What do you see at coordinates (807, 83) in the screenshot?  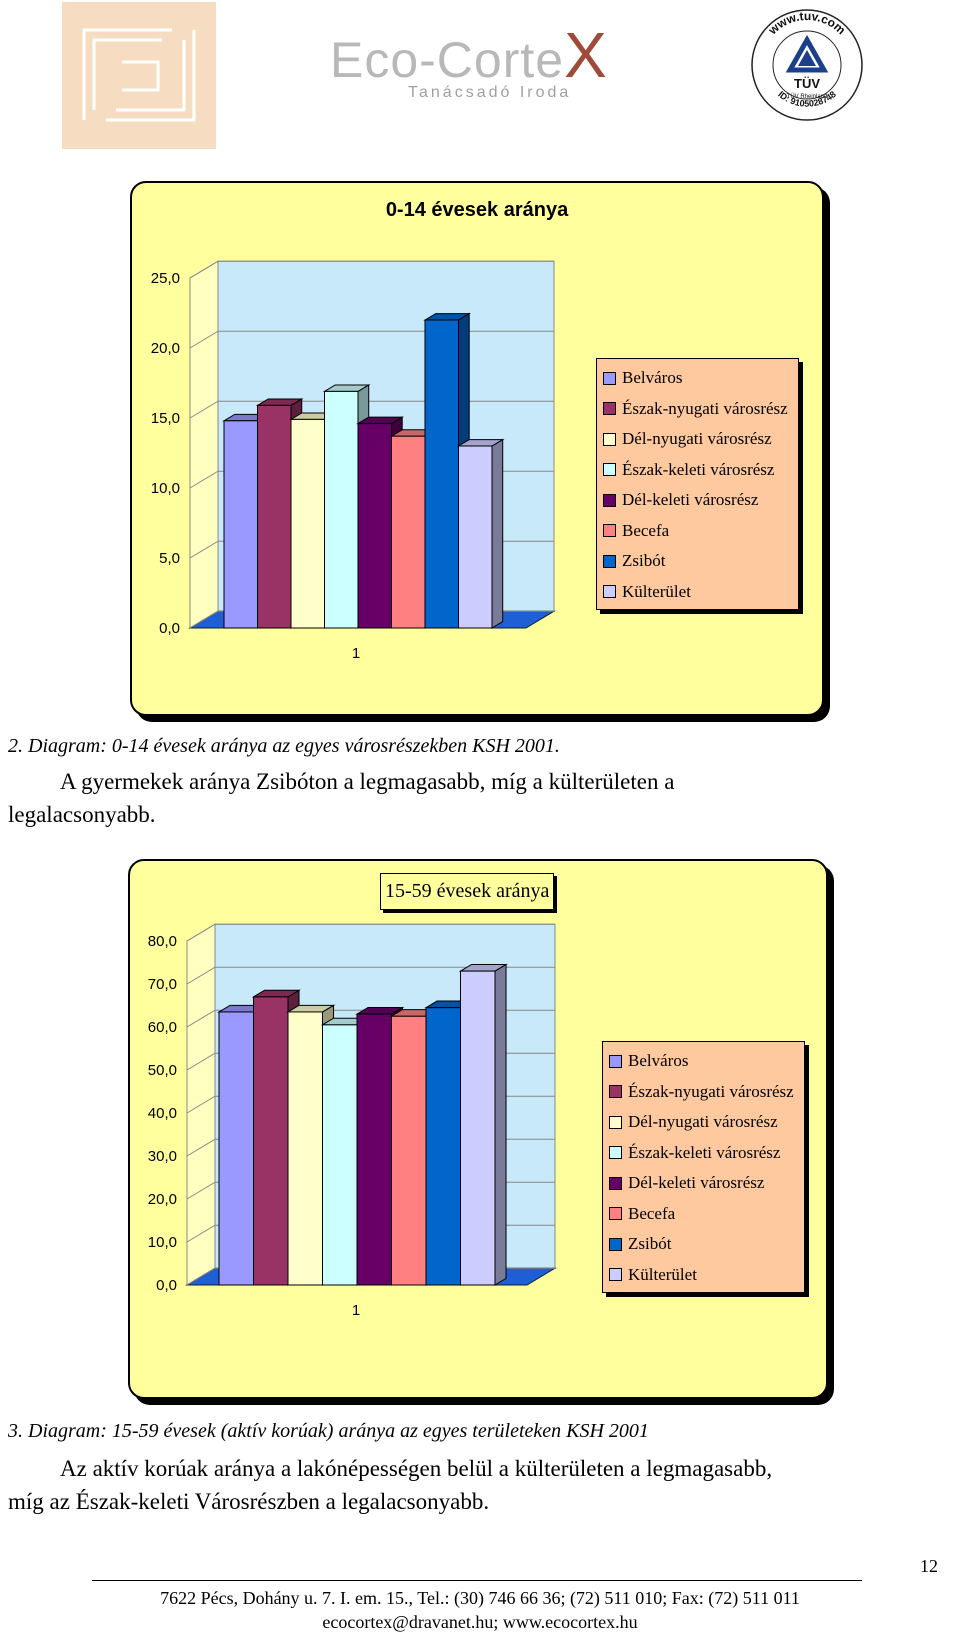 I see `seal-name: TÜV` at bounding box center [807, 83].